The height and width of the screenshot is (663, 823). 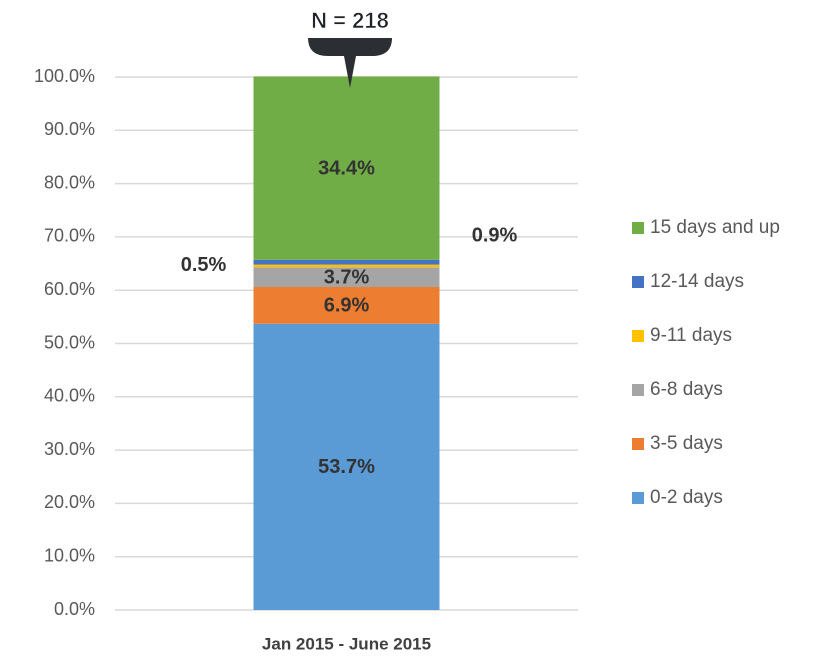 What do you see at coordinates (69, 502) in the screenshot?
I see `y-tick-label: 20.0%` at bounding box center [69, 502].